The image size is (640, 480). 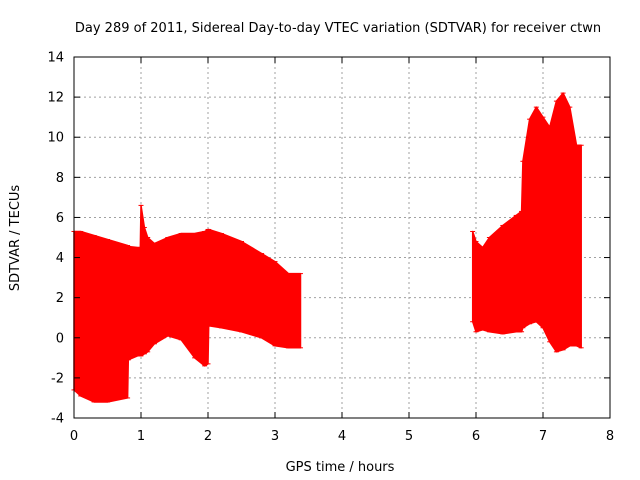 What do you see at coordinates (60, 338) in the screenshot?
I see `y-tick-label: 0` at bounding box center [60, 338].